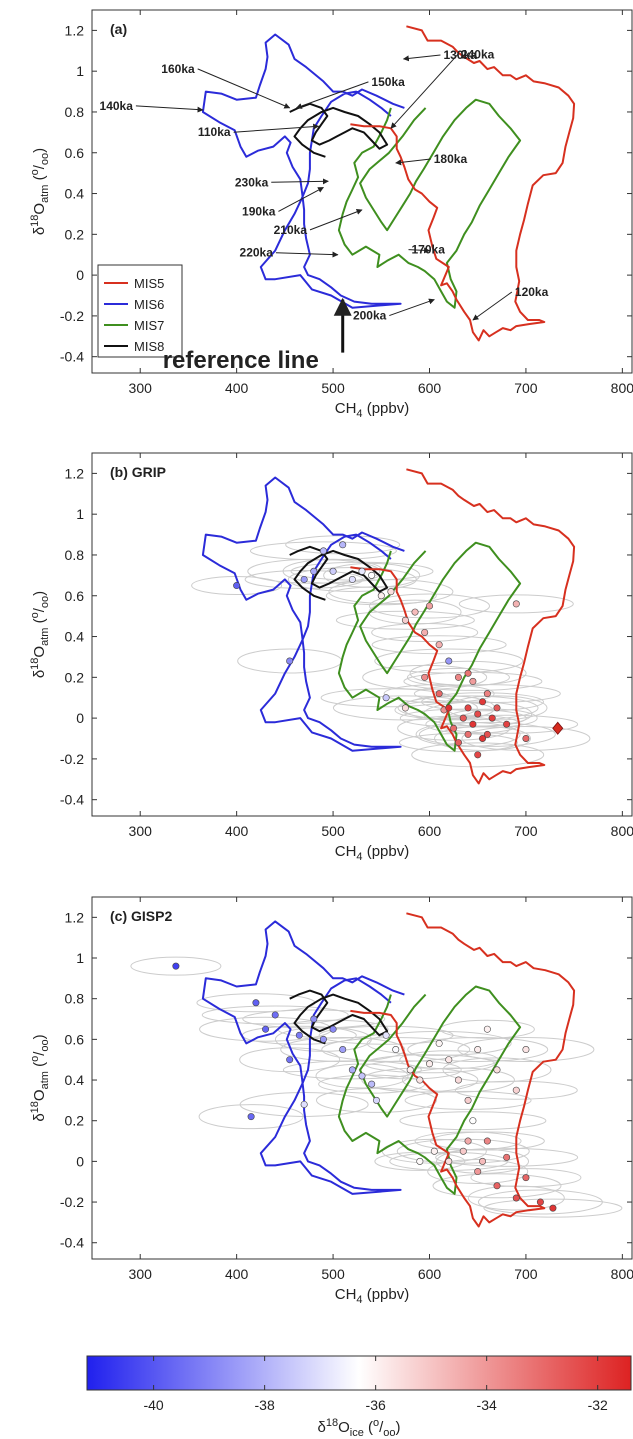  What do you see at coordinates (259, 211) in the screenshot?
I see `annotation-label: 190ka` at bounding box center [259, 211].